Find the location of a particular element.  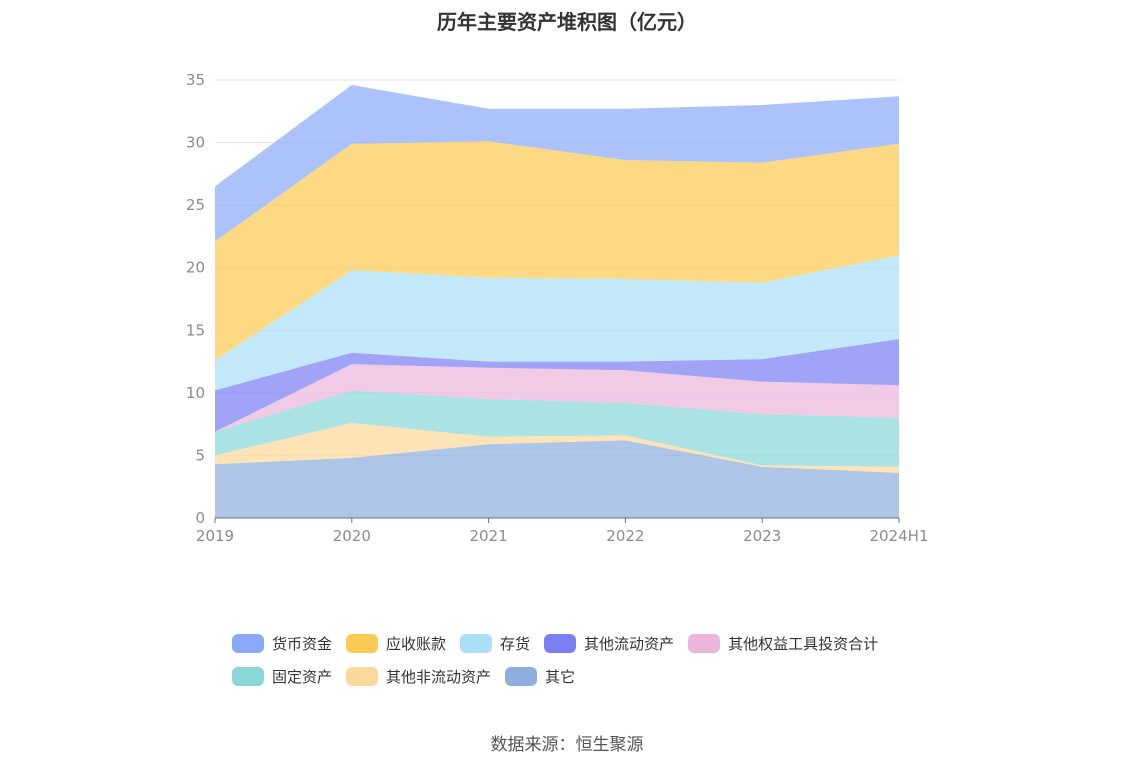

chart-legend: 货币资金 应收账款 存货 其他流动资产 其他权益工具投资合计固定资产 其他非流动资产 其它 is located at coordinates (582, 665).